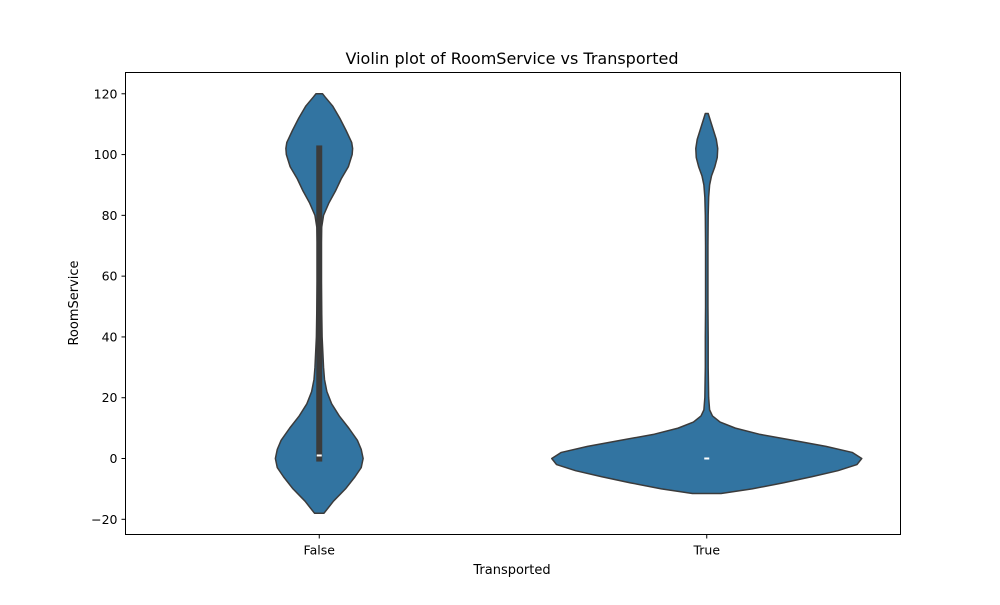 The width and height of the screenshot is (1000, 605). I want to click on y-tick-label: 80, so click(110, 215).